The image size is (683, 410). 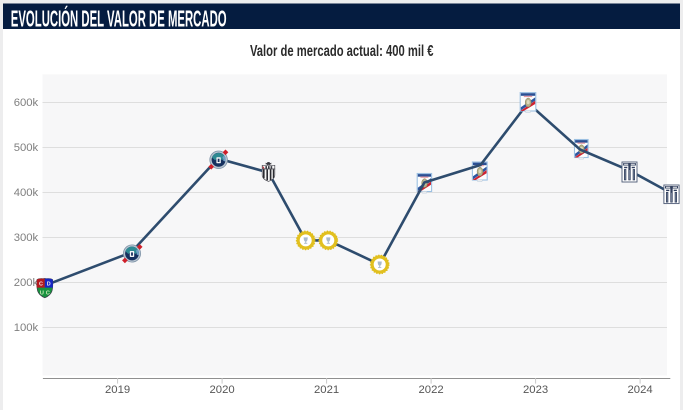 I want to click on svg-text: 2019, so click(x=117, y=390).